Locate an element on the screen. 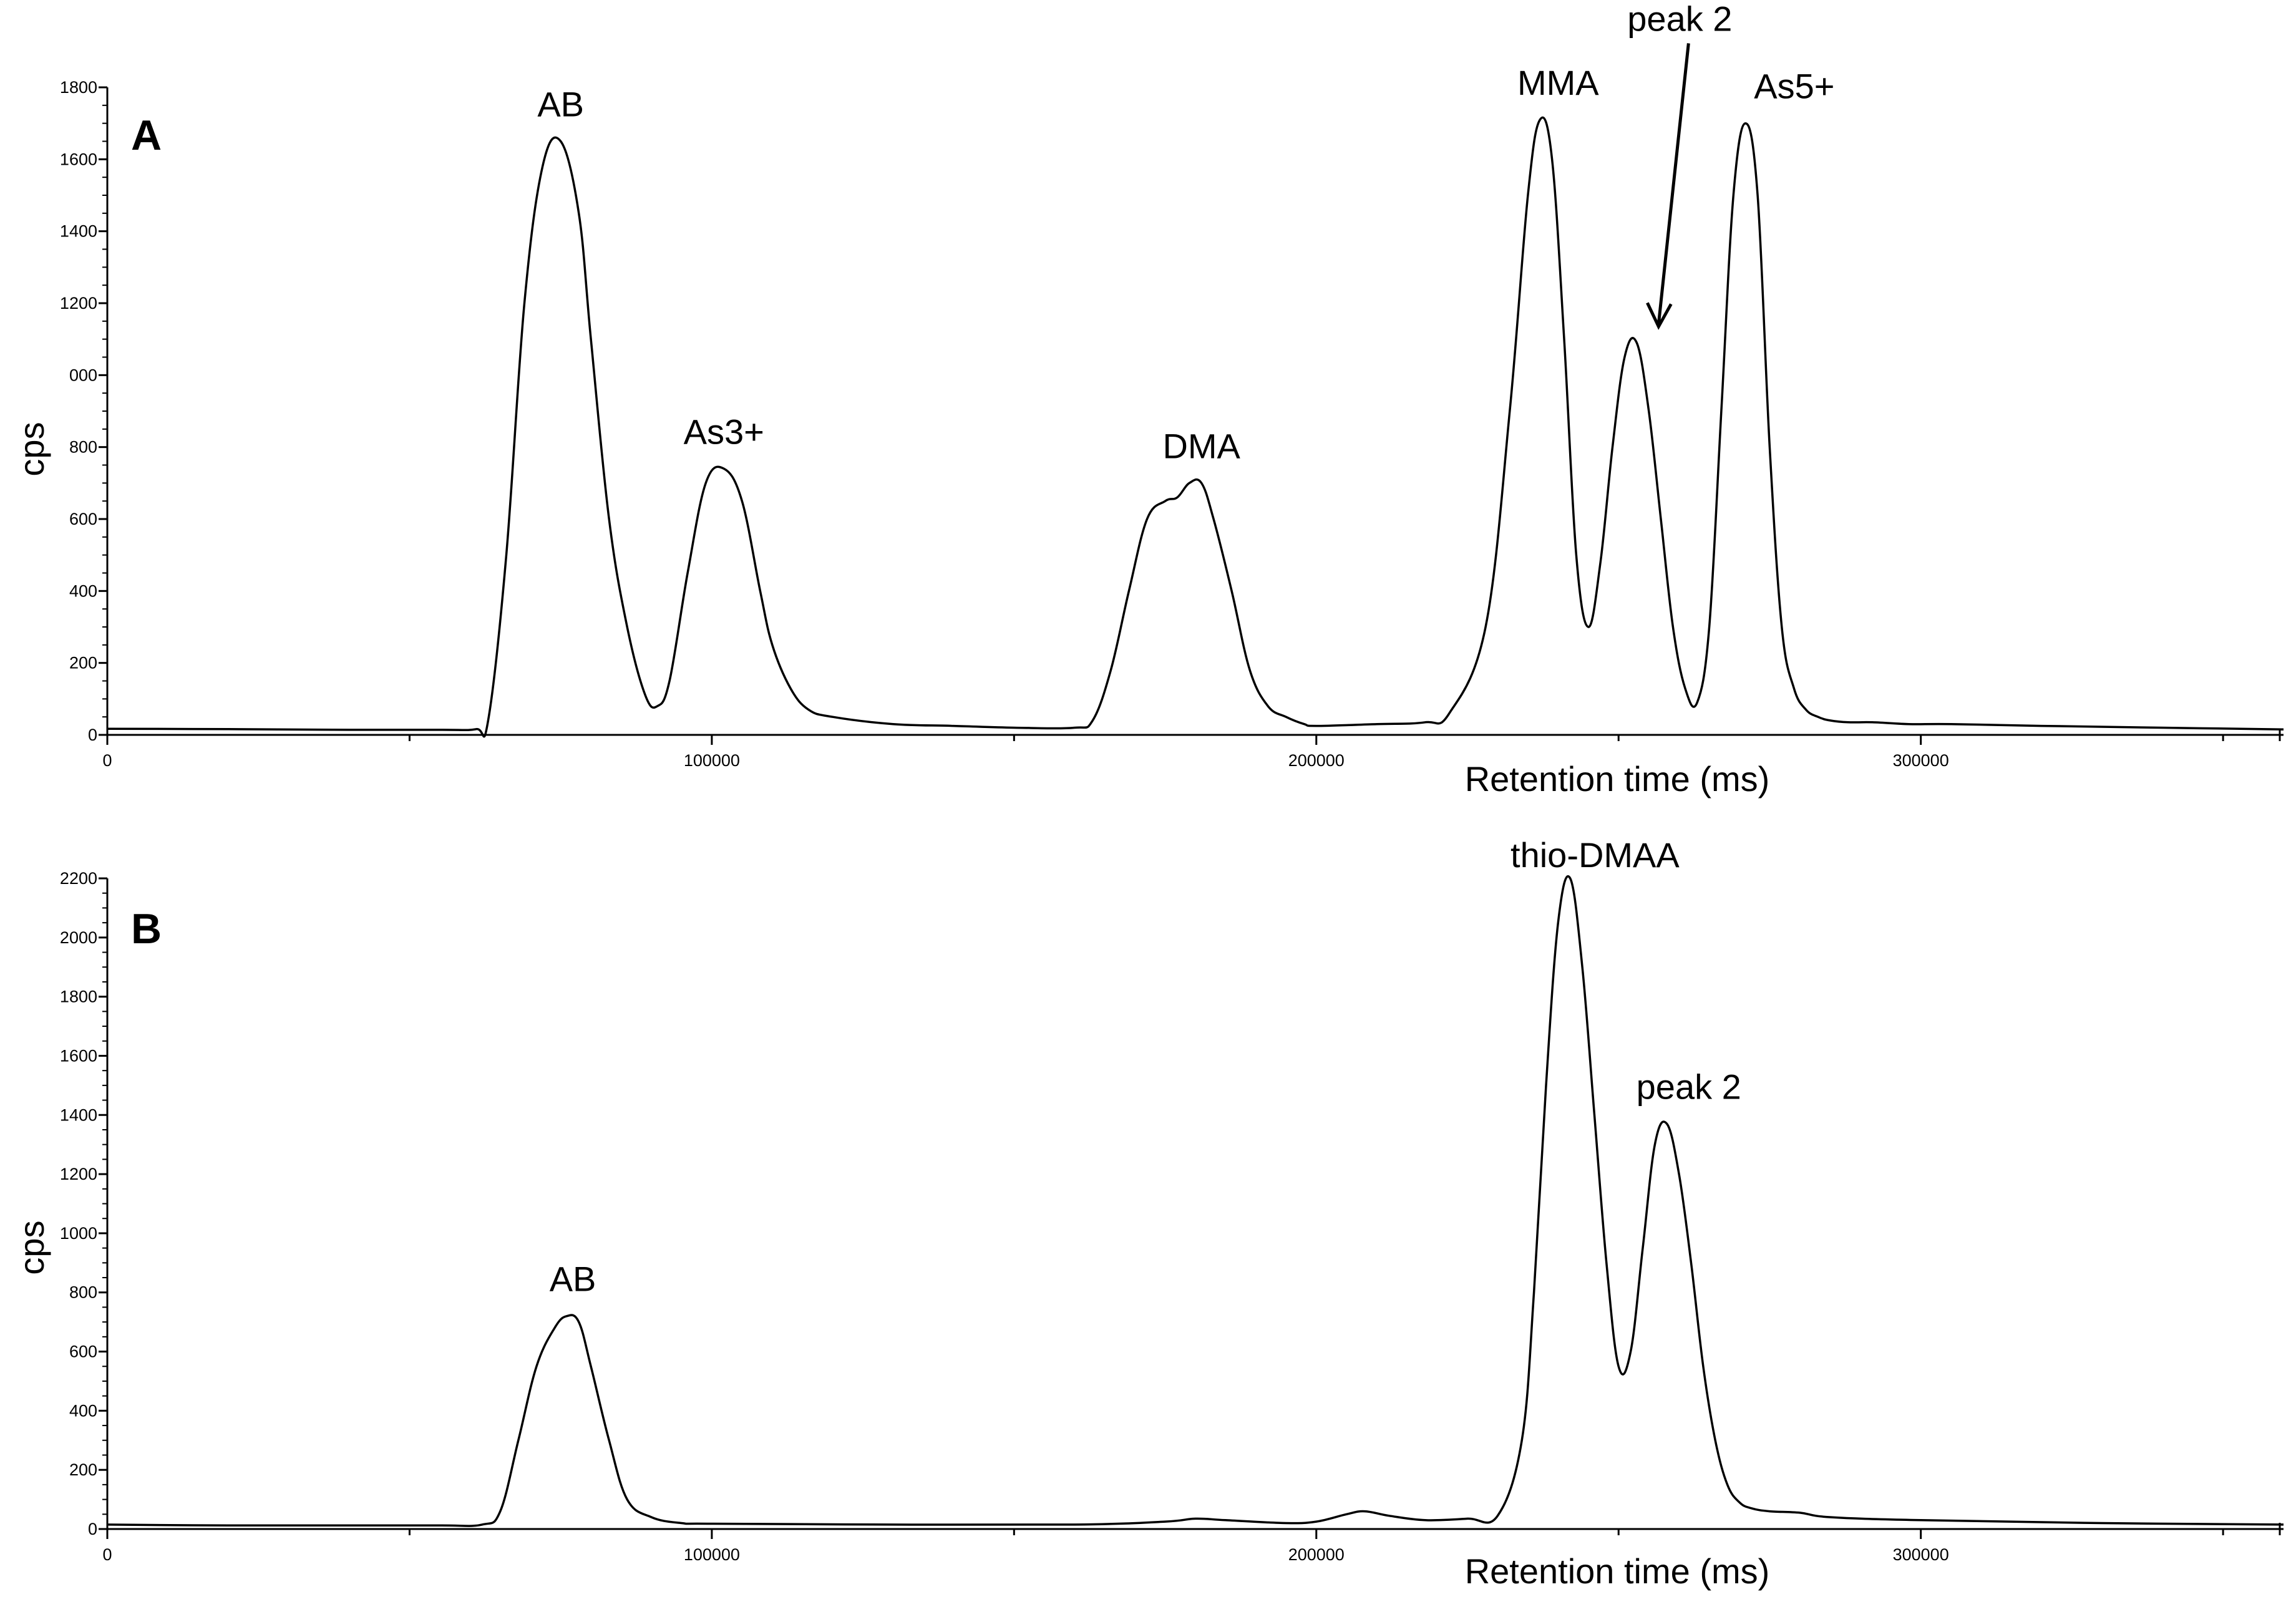 The image size is (2296, 1607). peak-arrow-head is located at coordinates (1659, 316).